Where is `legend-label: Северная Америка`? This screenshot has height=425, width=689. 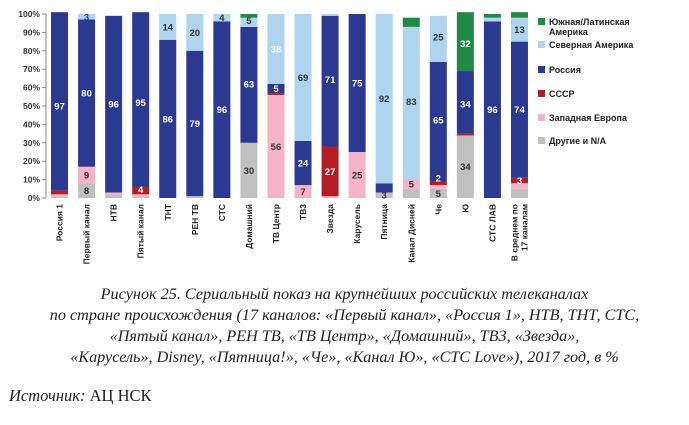 legend-label: Северная Америка is located at coordinates (591, 45).